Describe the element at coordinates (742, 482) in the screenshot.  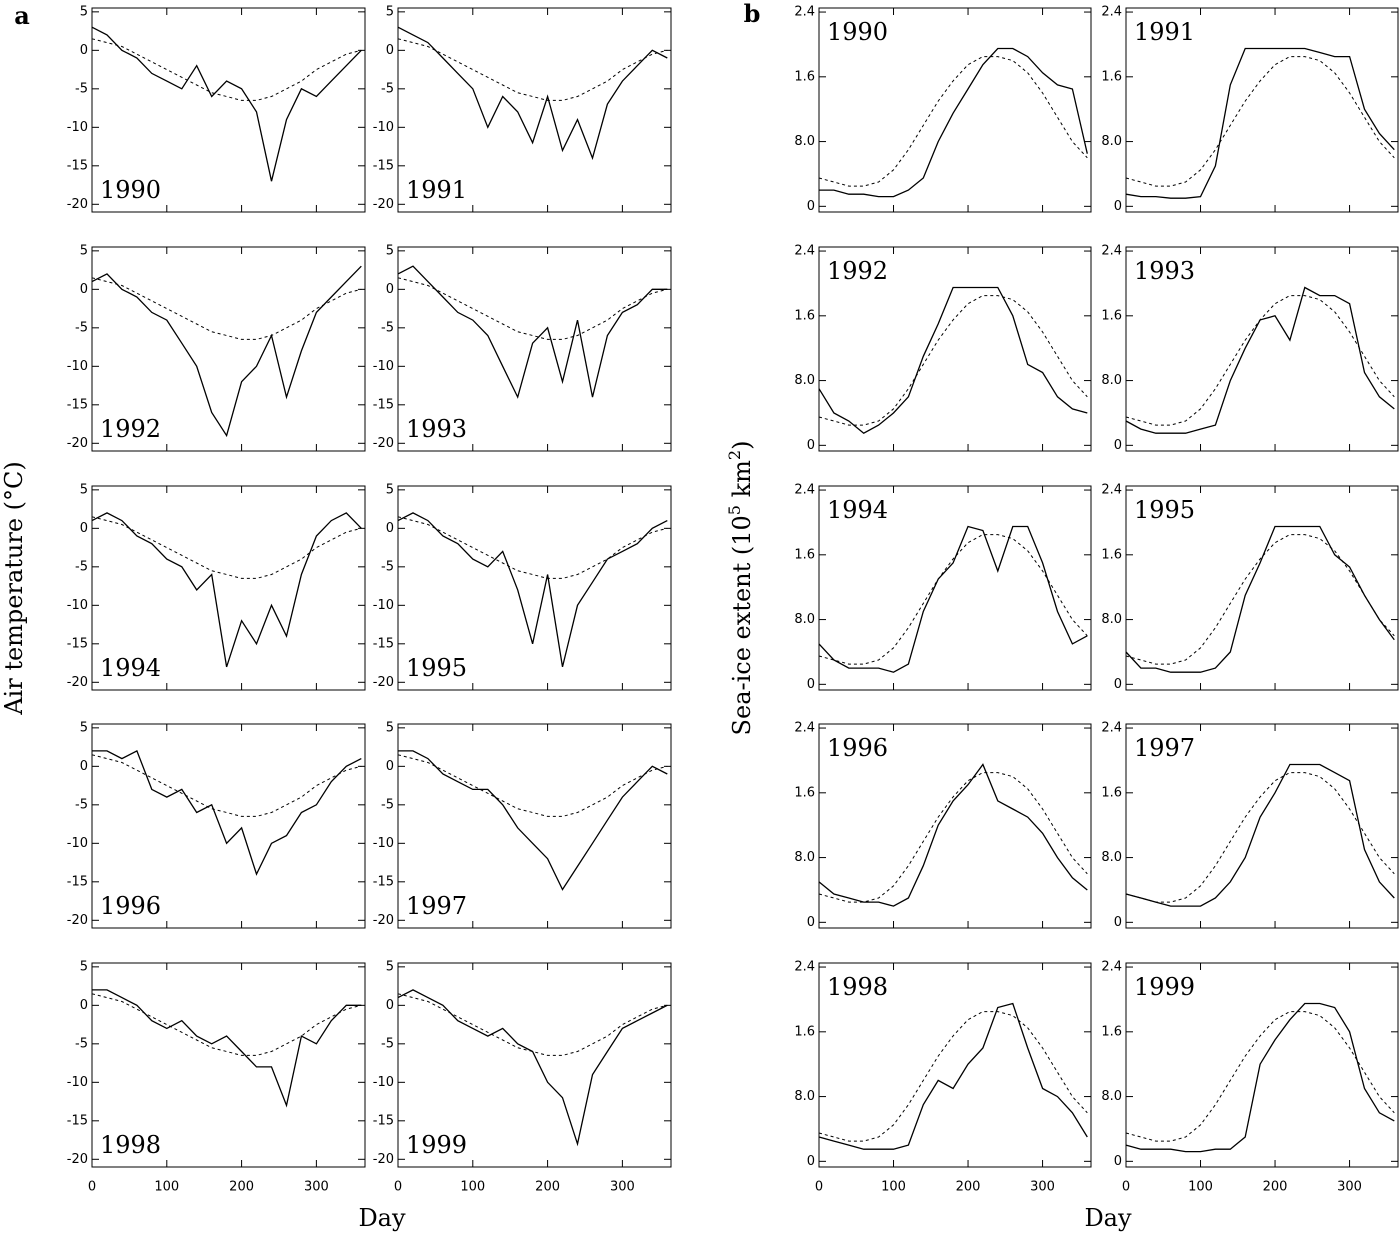
I see `y-axis-label-part: km` at that location.